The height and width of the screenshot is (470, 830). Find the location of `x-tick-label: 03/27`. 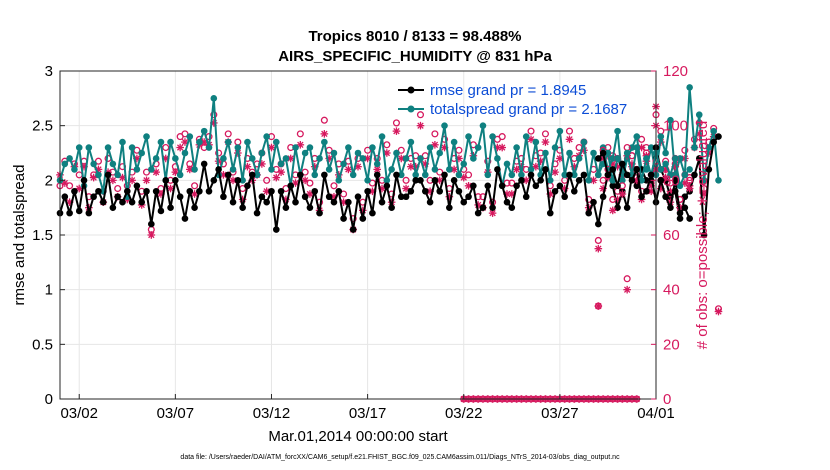

x-tick-label: 03/27 is located at coordinates (560, 413).